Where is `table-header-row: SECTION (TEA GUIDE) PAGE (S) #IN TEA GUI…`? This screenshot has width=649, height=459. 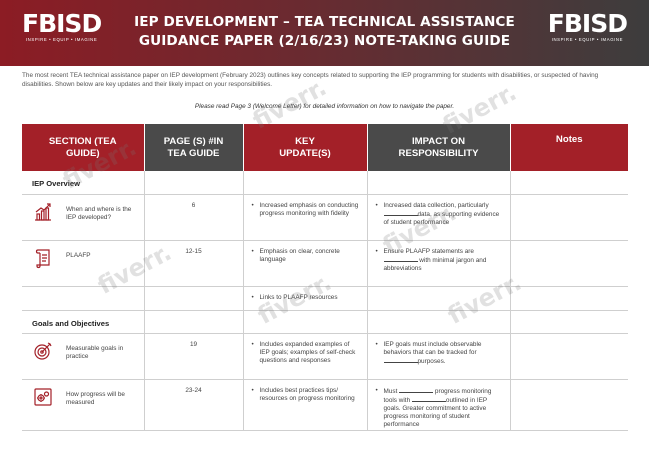
table-header-row: SECTION (TEA GUIDE) PAGE (S) #IN TEA GUI… is located at coordinates (325, 147).